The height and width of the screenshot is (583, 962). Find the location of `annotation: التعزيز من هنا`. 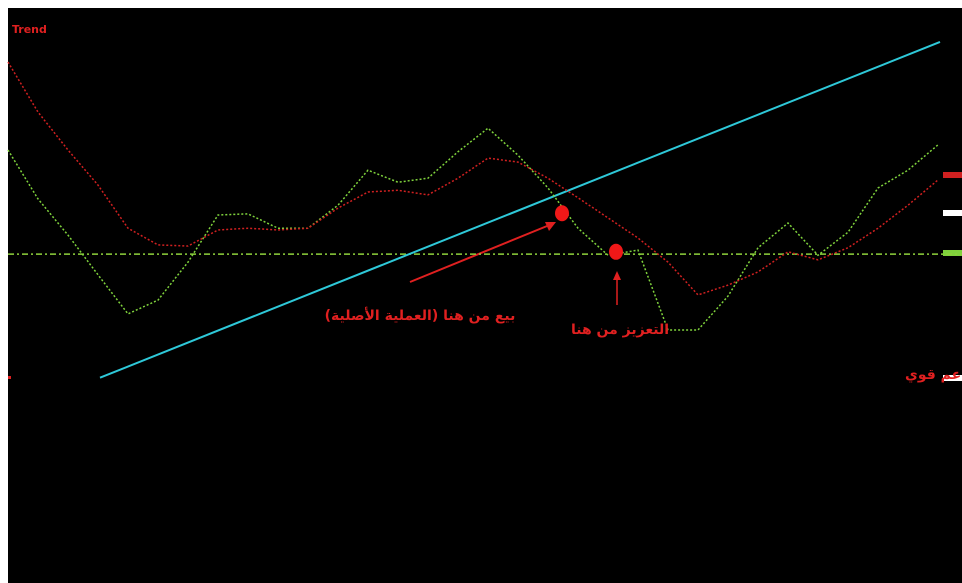

annotation: التعزيز من هنا is located at coordinates (620, 330).